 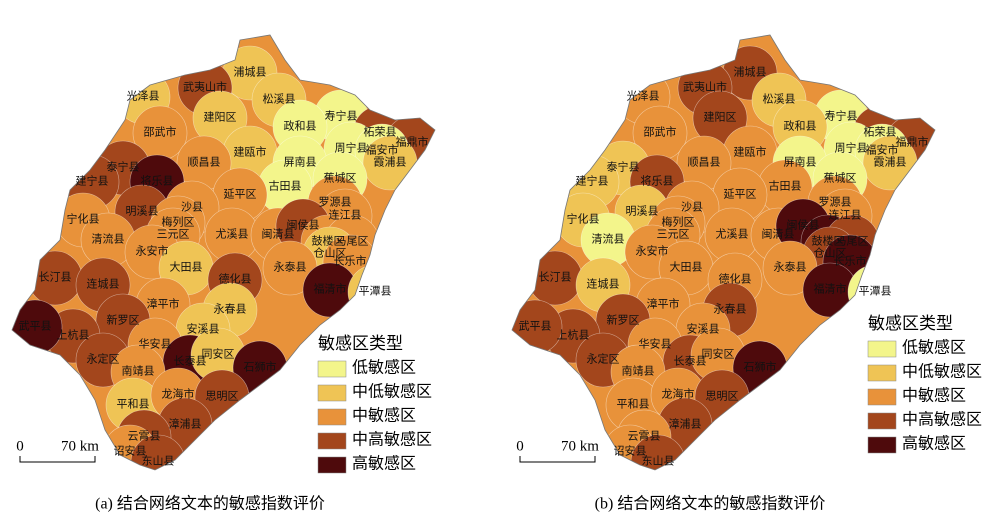 I want to click on county-label: 永安市, so click(x=652, y=251).